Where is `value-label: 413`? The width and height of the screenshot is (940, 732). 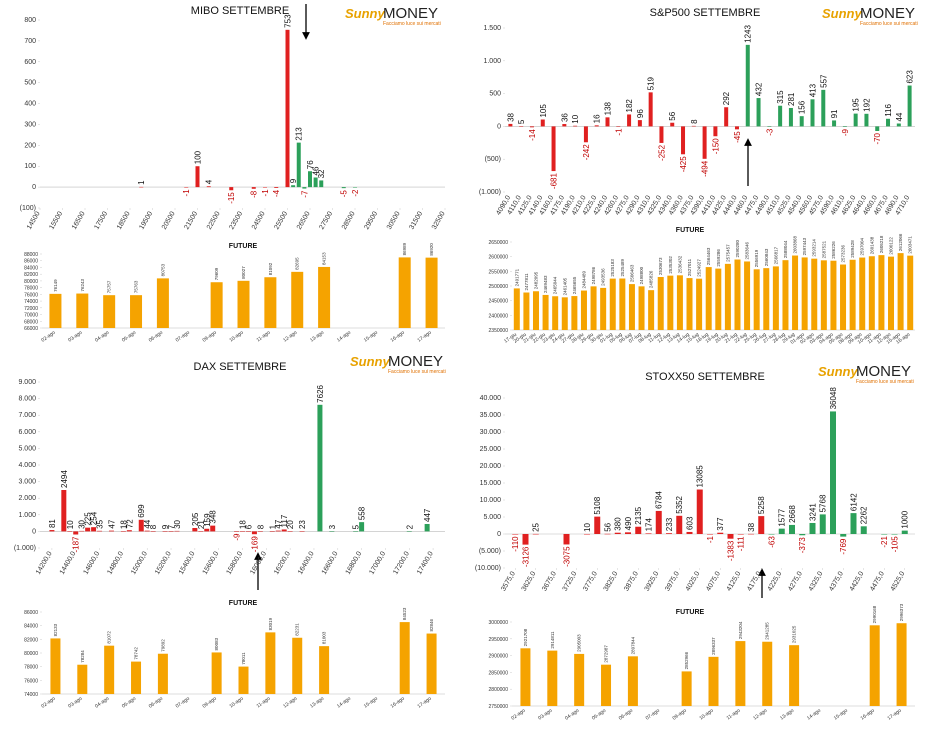 value-label: 413 is located at coordinates (813, 90).